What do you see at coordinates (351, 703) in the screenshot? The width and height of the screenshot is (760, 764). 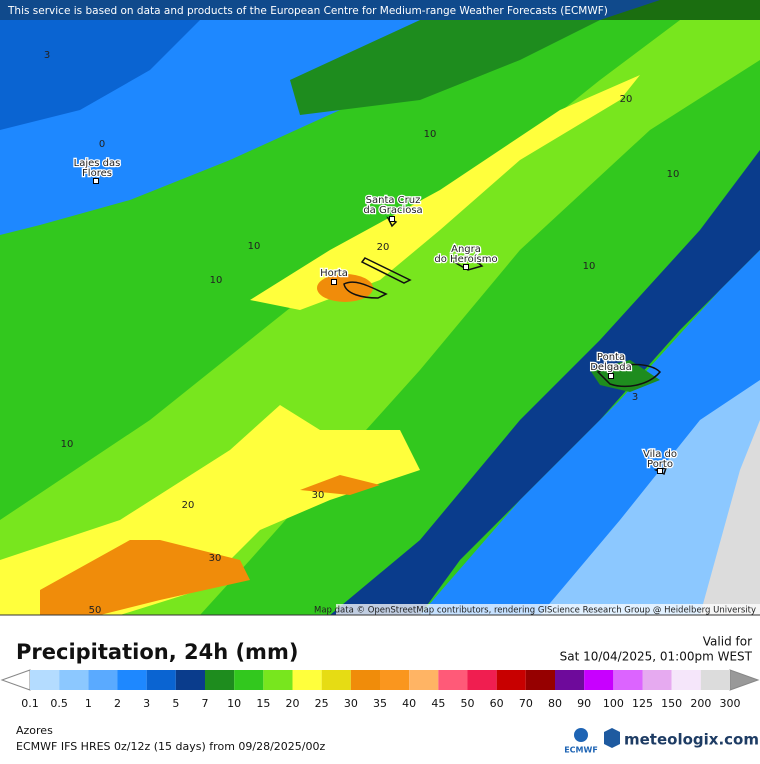 I see `colorbar-label: 30` at bounding box center [351, 703].